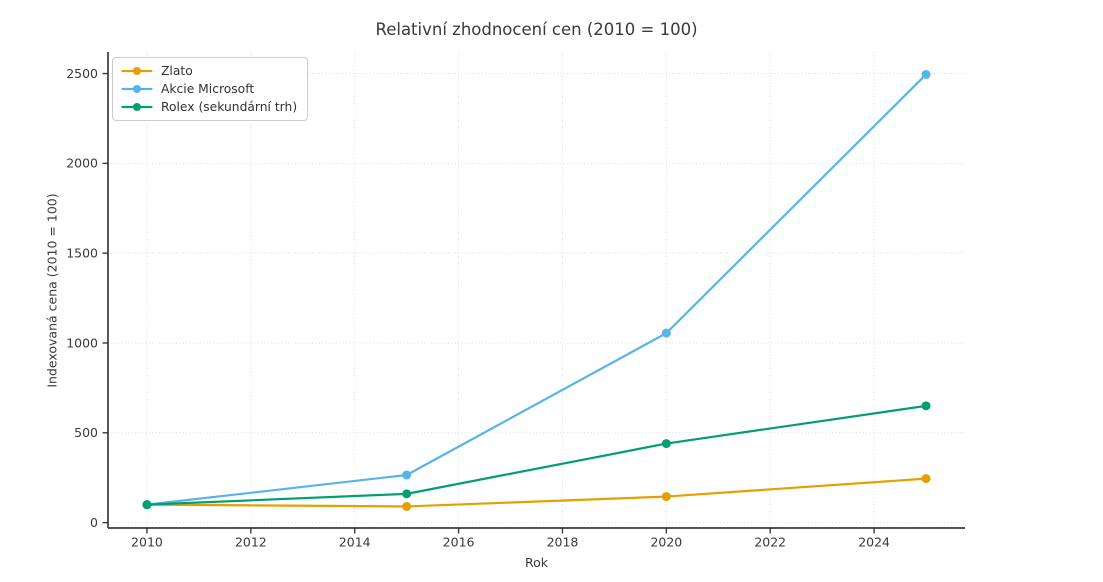 The image size is (1103, 582). I want to click on x-tick-label: 2010, so click(147, 542).